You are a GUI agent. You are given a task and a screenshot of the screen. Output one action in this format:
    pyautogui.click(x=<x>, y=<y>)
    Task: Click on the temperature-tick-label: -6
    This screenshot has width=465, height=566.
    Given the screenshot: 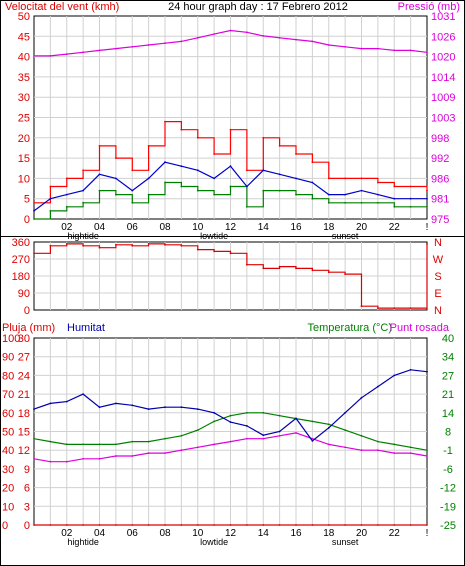 What is the action you would take?
    pyautogui.click(x=448, y=470)
    